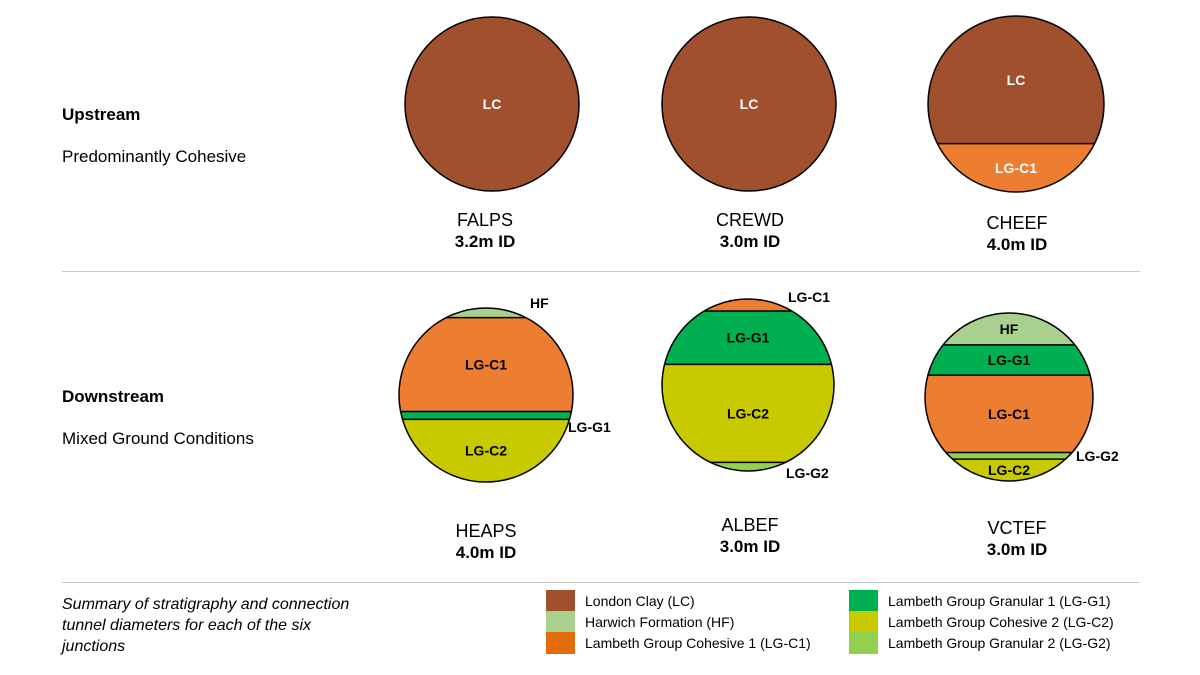 The height and width of the screenshot is (675, 1200). Describe the element at coordinates (1009, 329) in the screenshot. I see `layer-label-hf-vctef: HF` at that location.